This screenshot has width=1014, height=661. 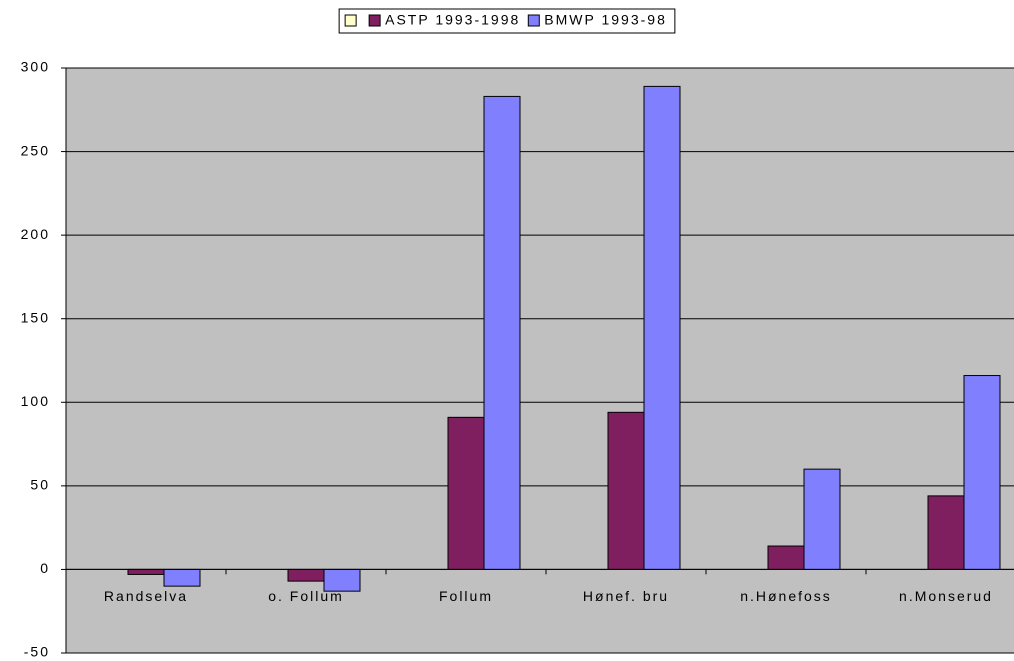 What do you see at coordinates (35, 401) in the screenshot?
I see `y-tick-label: 100` at bounding box center [35, 401].